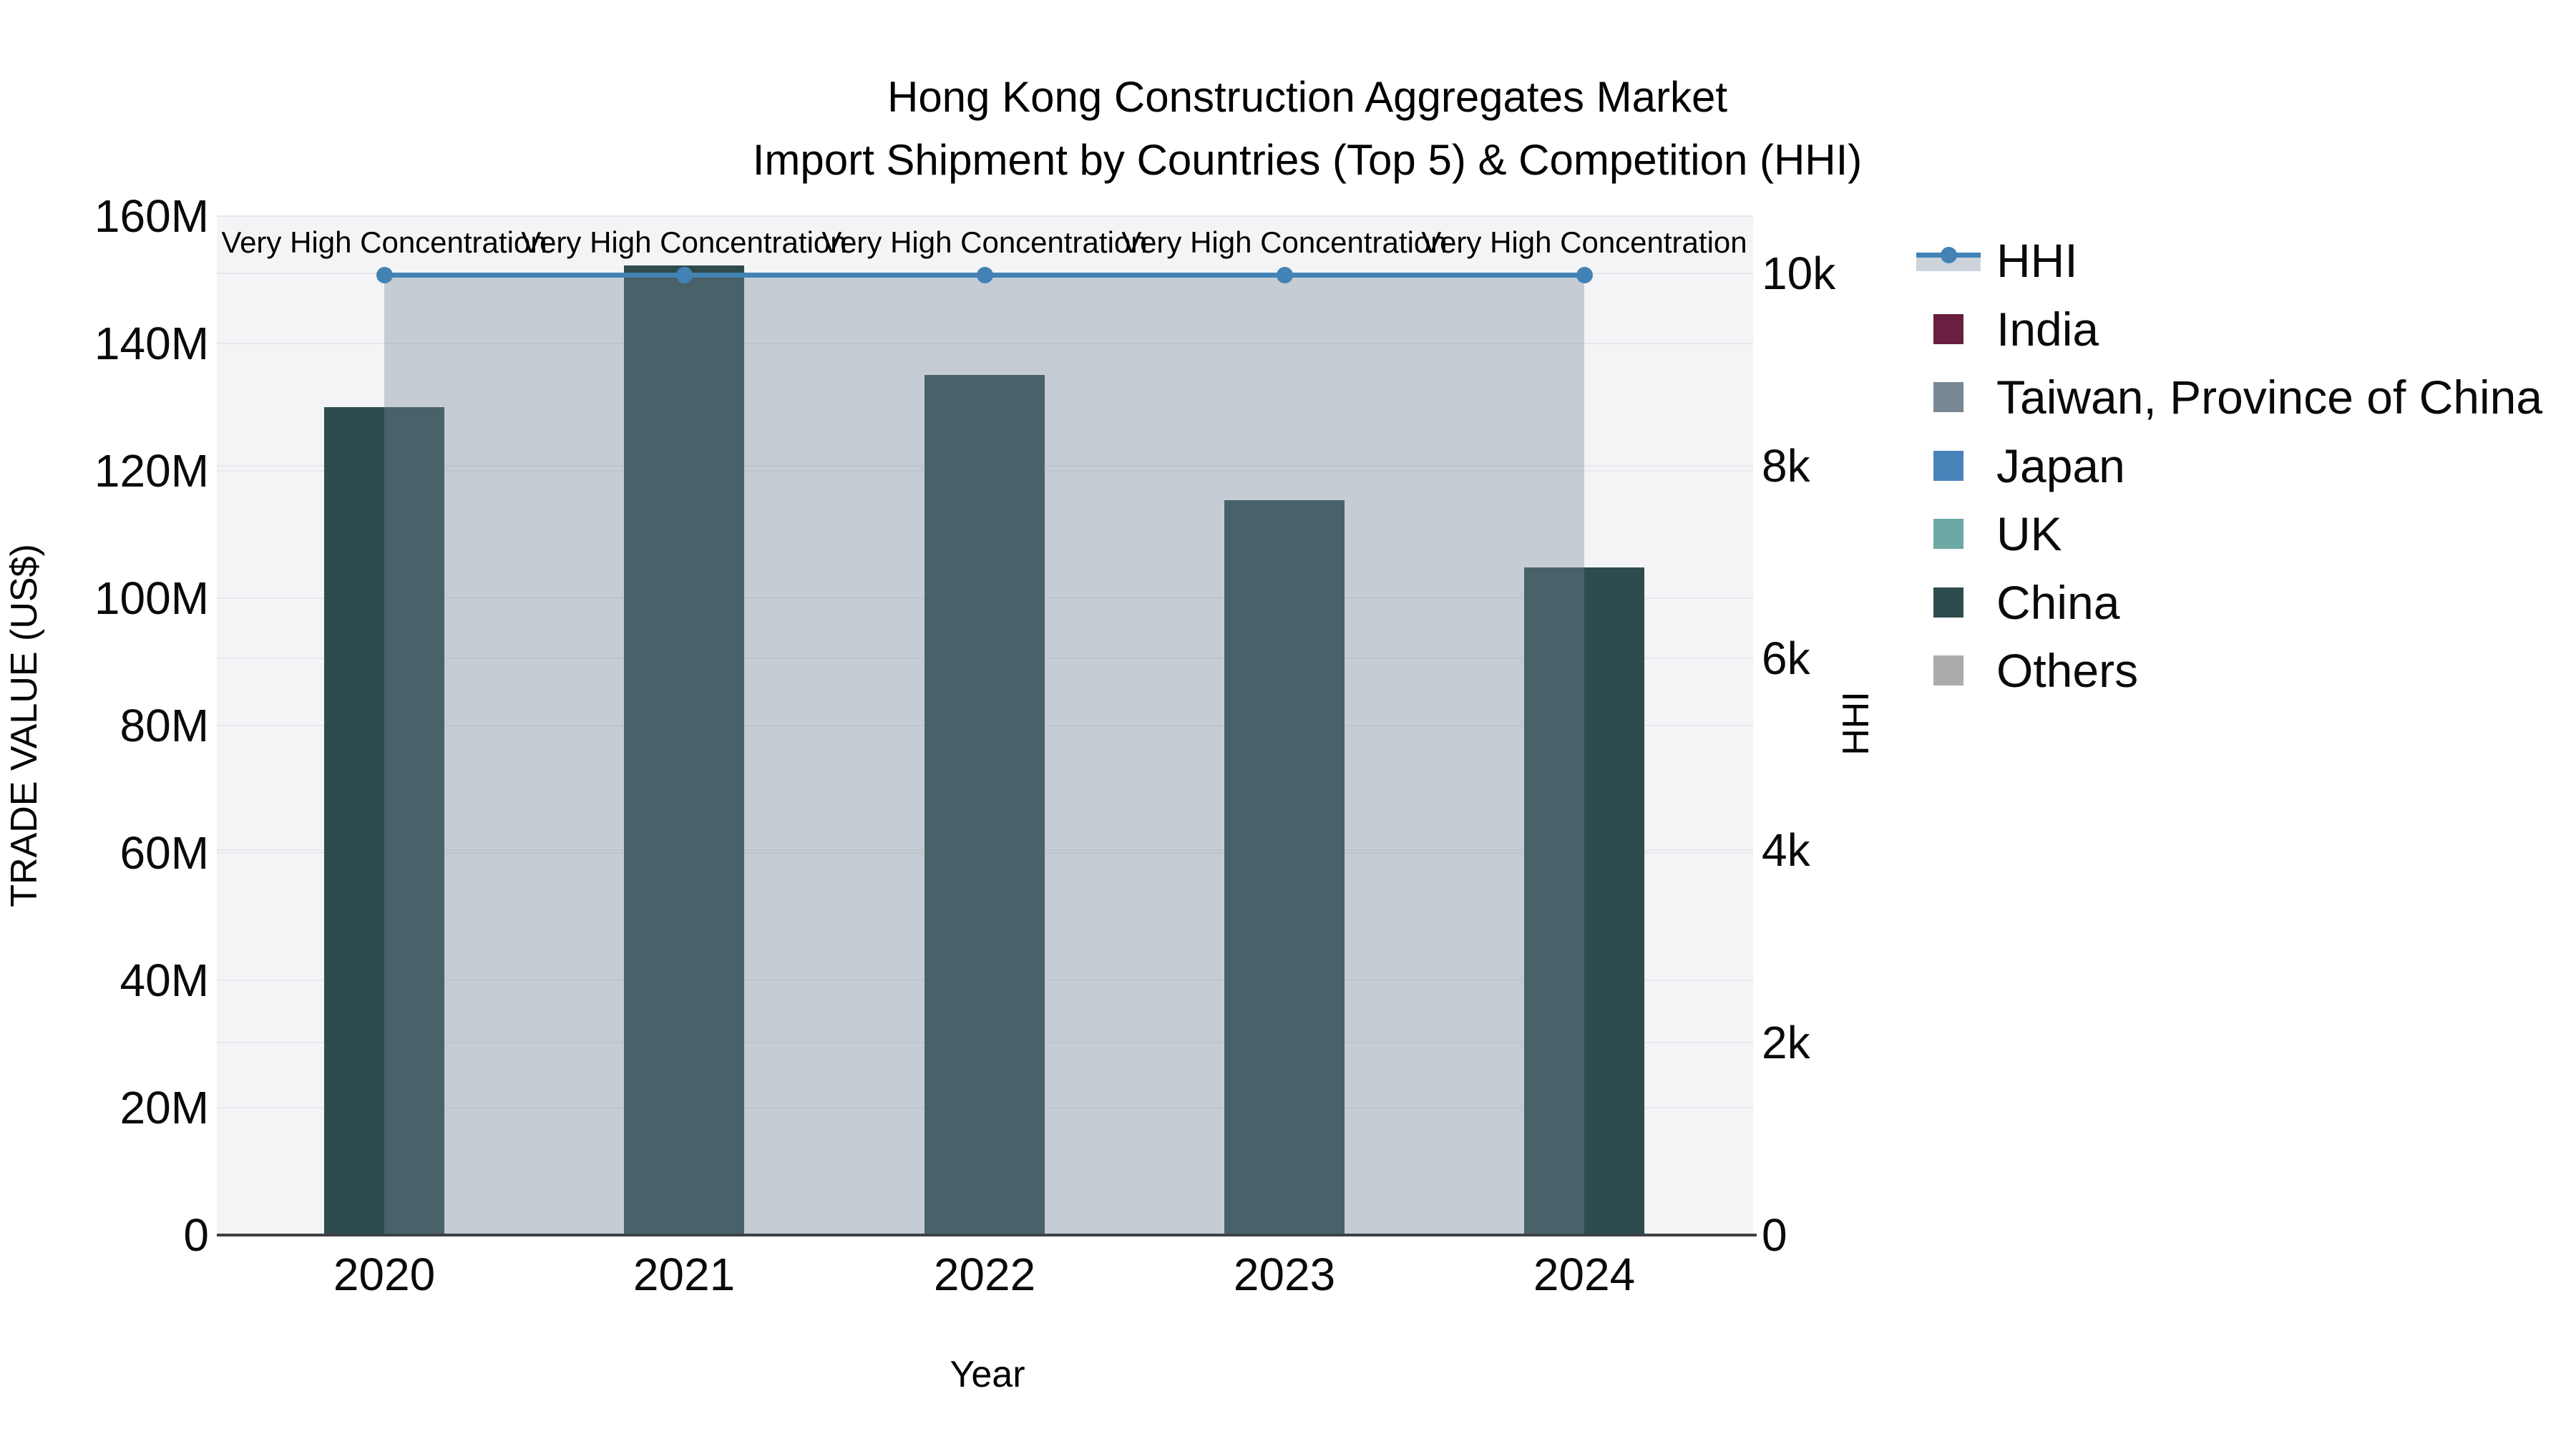  What do you see at coordinates (684, 750) in the screenshot?
I see `bar-china-2021` at bounding box center [684, 750].